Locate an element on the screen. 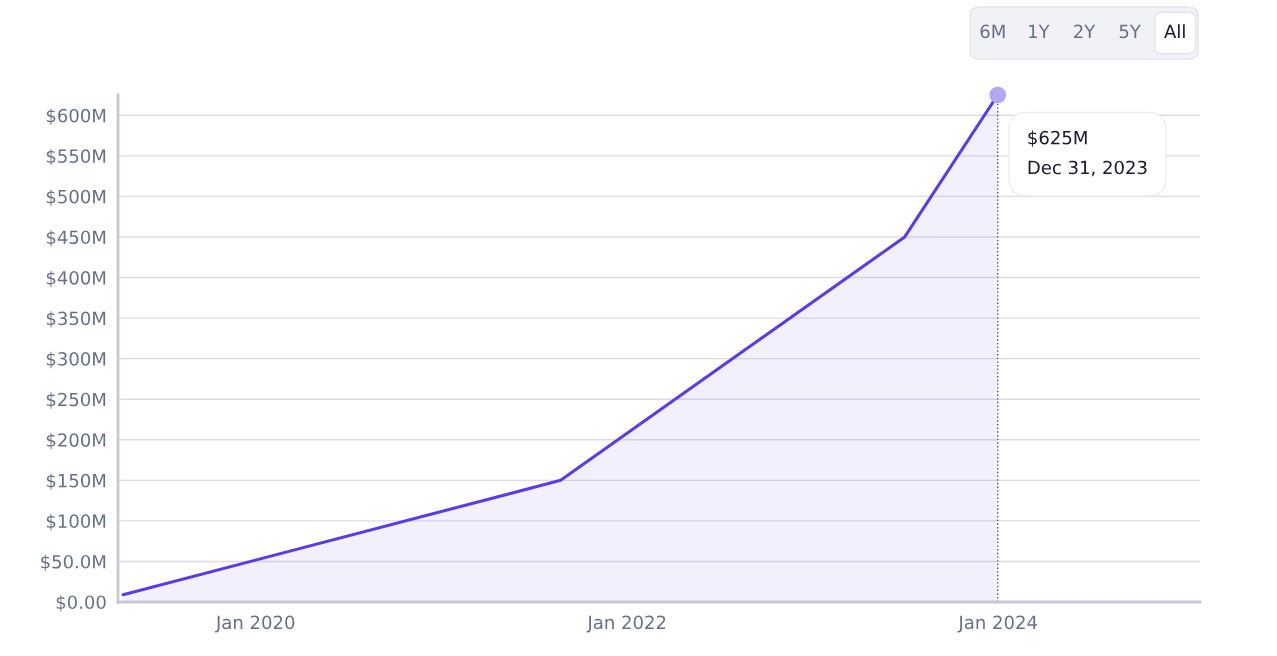 Image resolution: width=1277 pixels, height=656 pixels. y-tick-label: $150M is located at coordinates (76, 481).